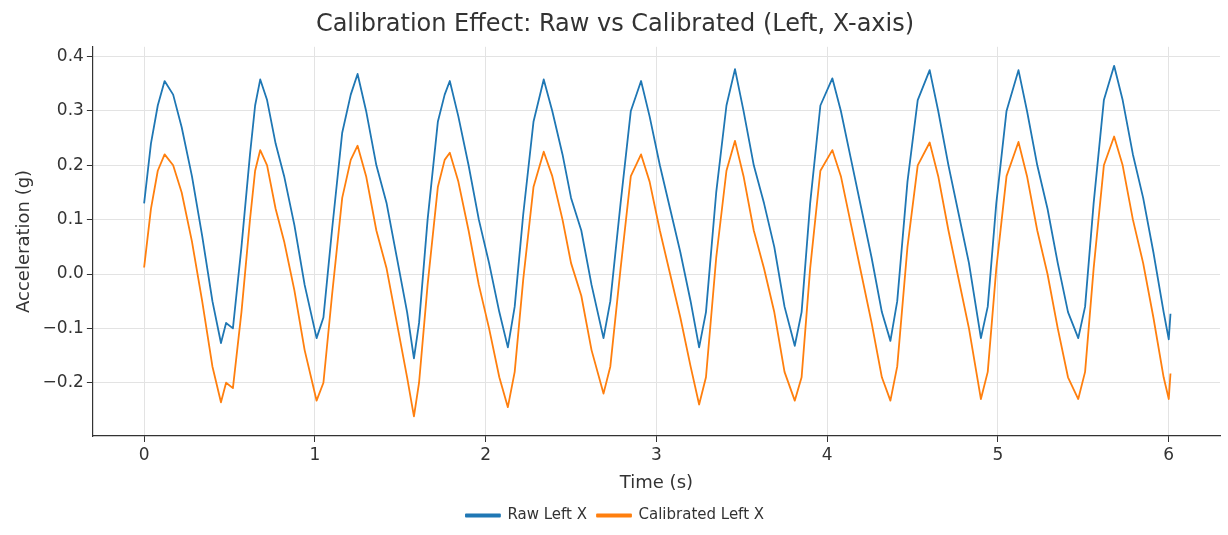  I want to click on y-tick-label: −0.2, so click(63, 381).